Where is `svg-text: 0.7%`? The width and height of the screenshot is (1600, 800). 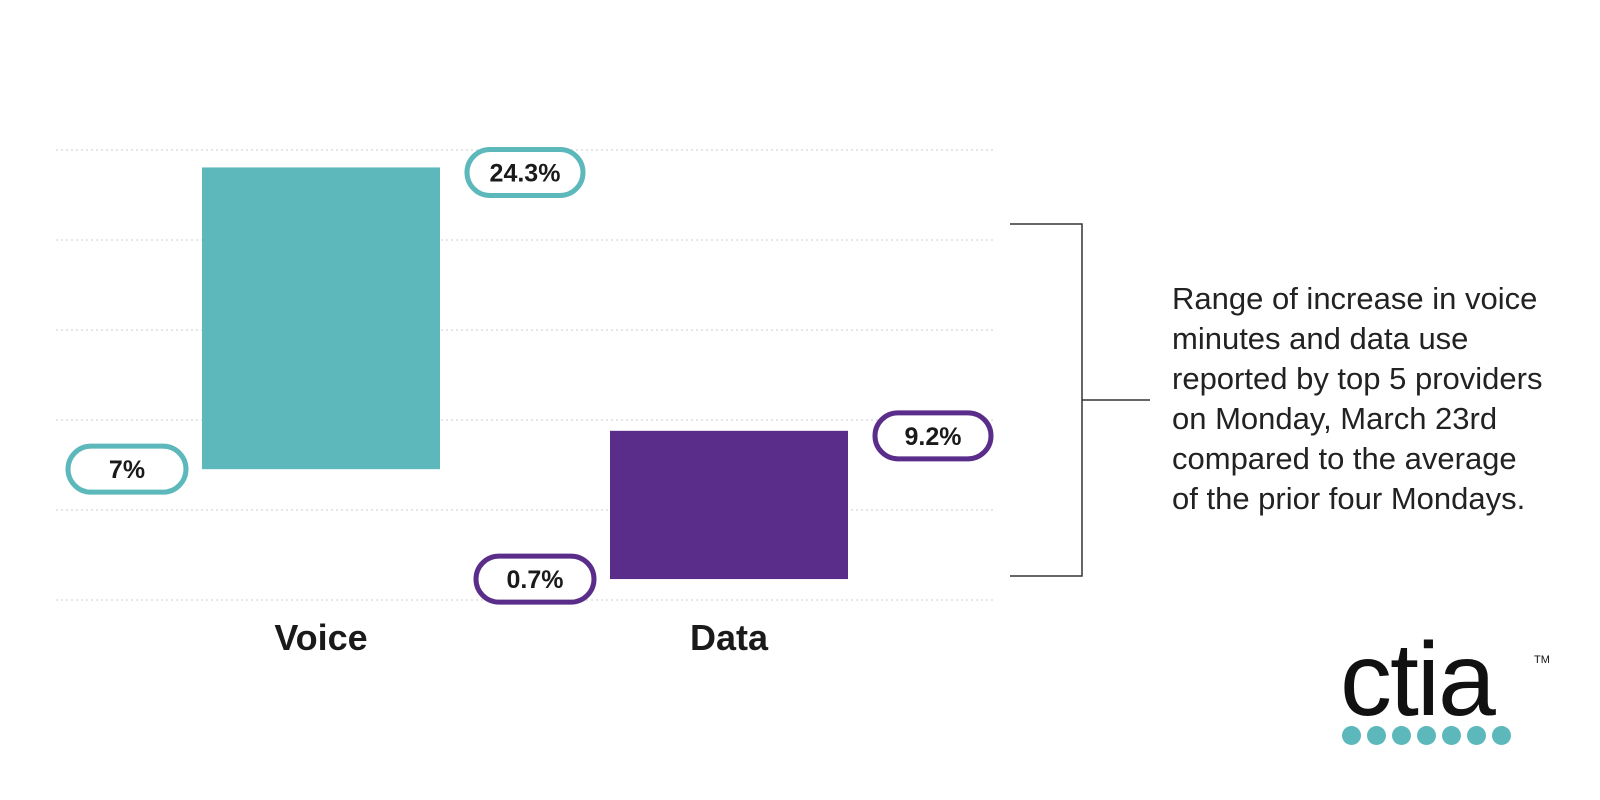 svg-text: 0.7% is located at coordinates (535, 580).